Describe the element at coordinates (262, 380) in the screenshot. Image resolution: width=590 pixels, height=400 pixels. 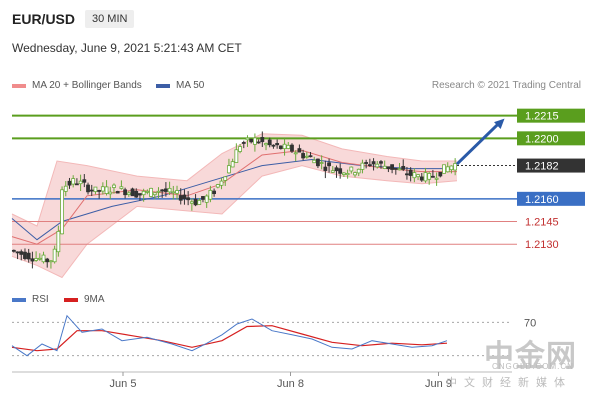
I see `x-axis: Jun 5 Jun 8 Jun 9` at that location.